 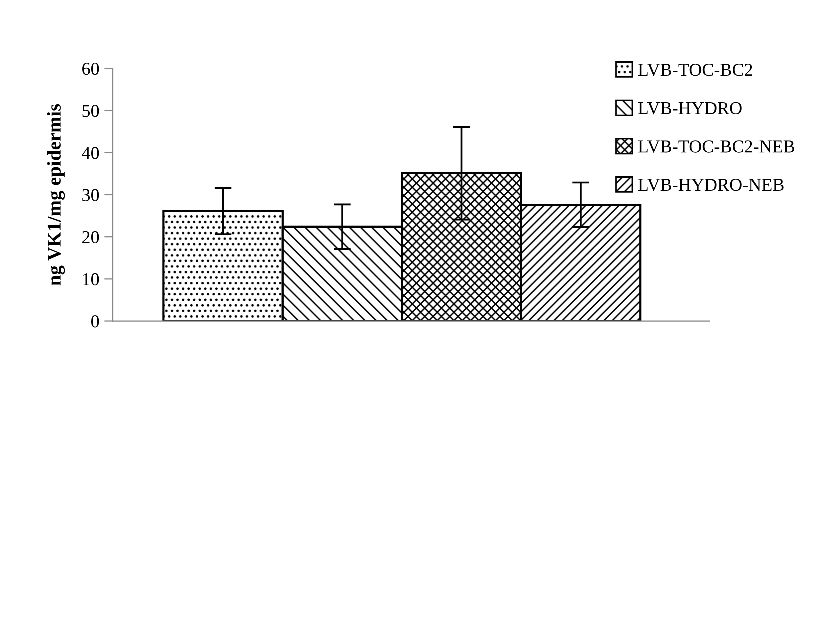 I want to click on y-tick-label: 10, so click(x=91, y=279).